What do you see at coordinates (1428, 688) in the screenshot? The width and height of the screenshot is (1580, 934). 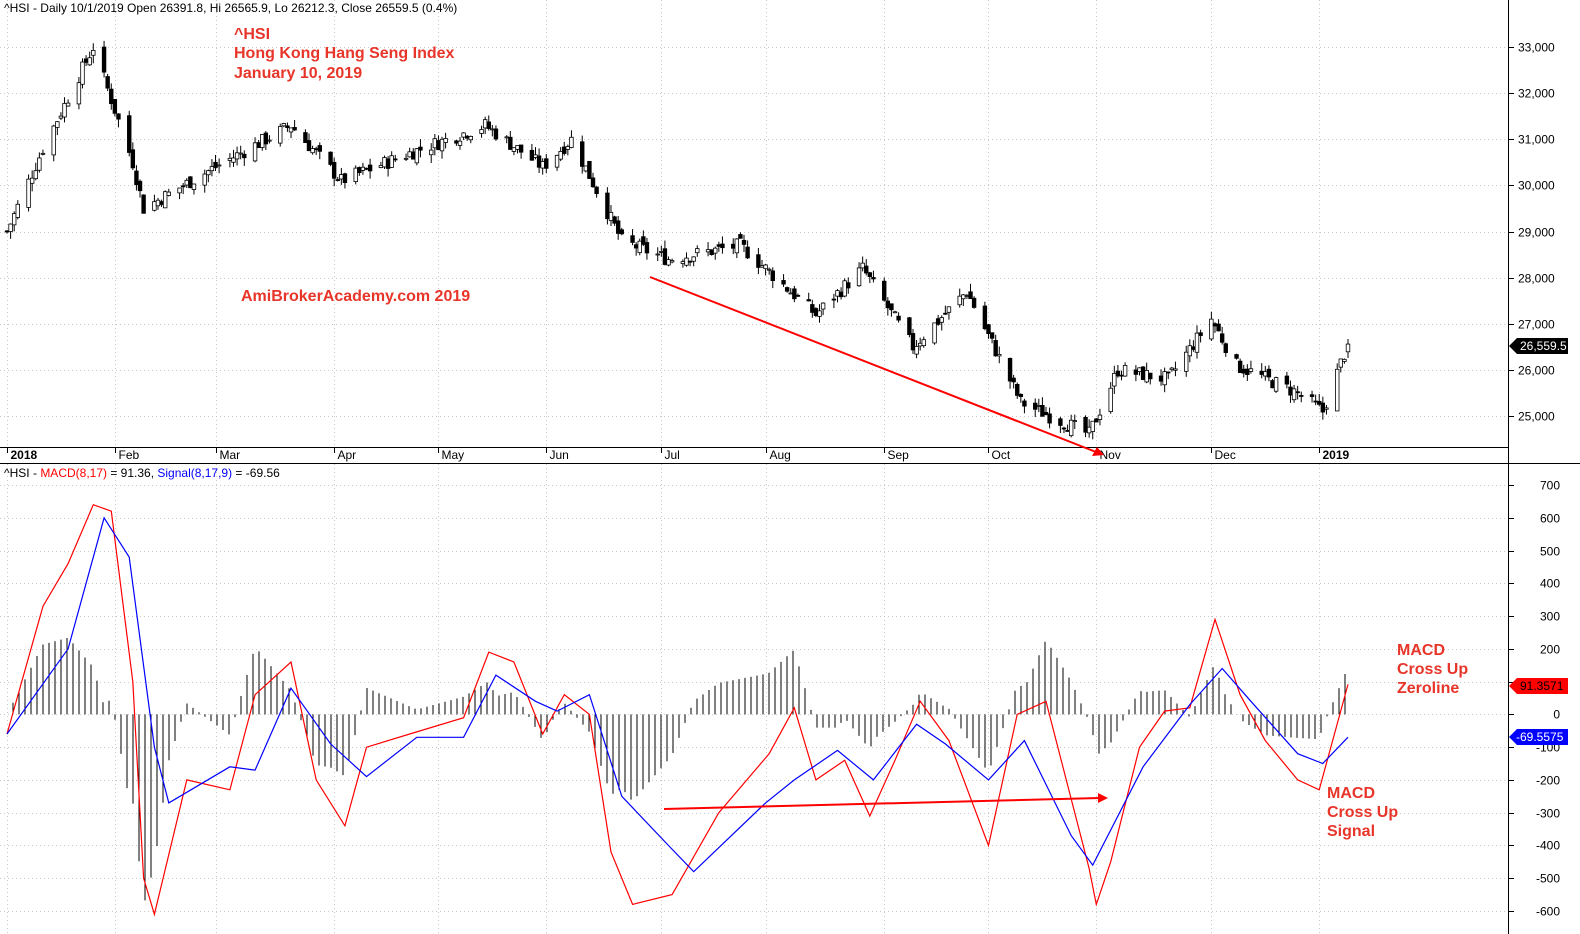 I see `zeroline-annotation-3: Zeroline` at bounding box center [1428, 688].